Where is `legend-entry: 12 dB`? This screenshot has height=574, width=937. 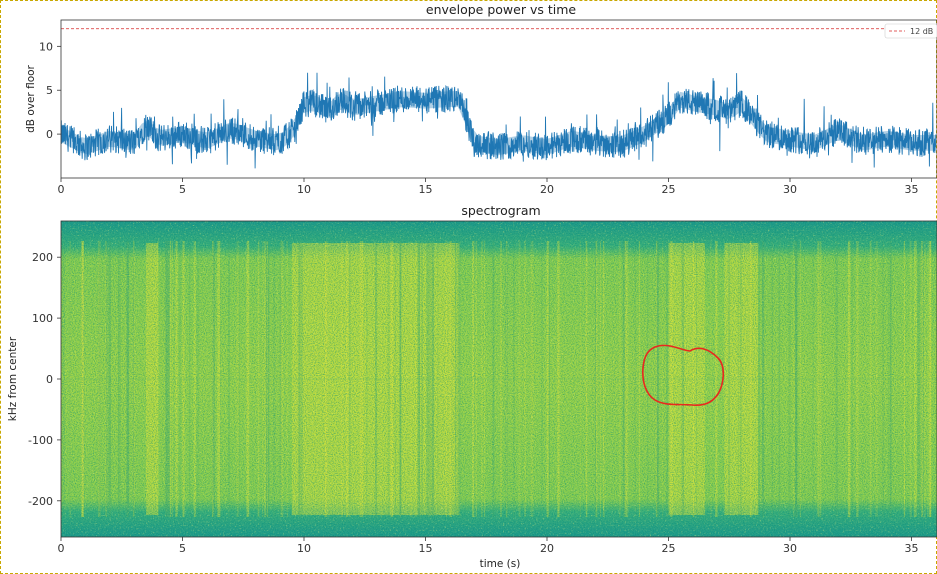
legend-entry: 12 dB is located at coordinates (921, 31).